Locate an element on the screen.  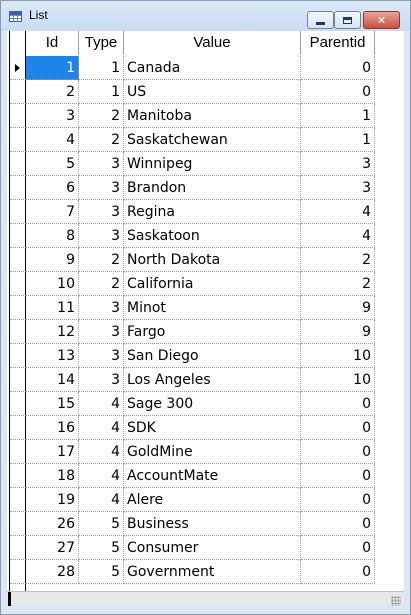
cell-id: 28 is located at coordinates (52, 572).